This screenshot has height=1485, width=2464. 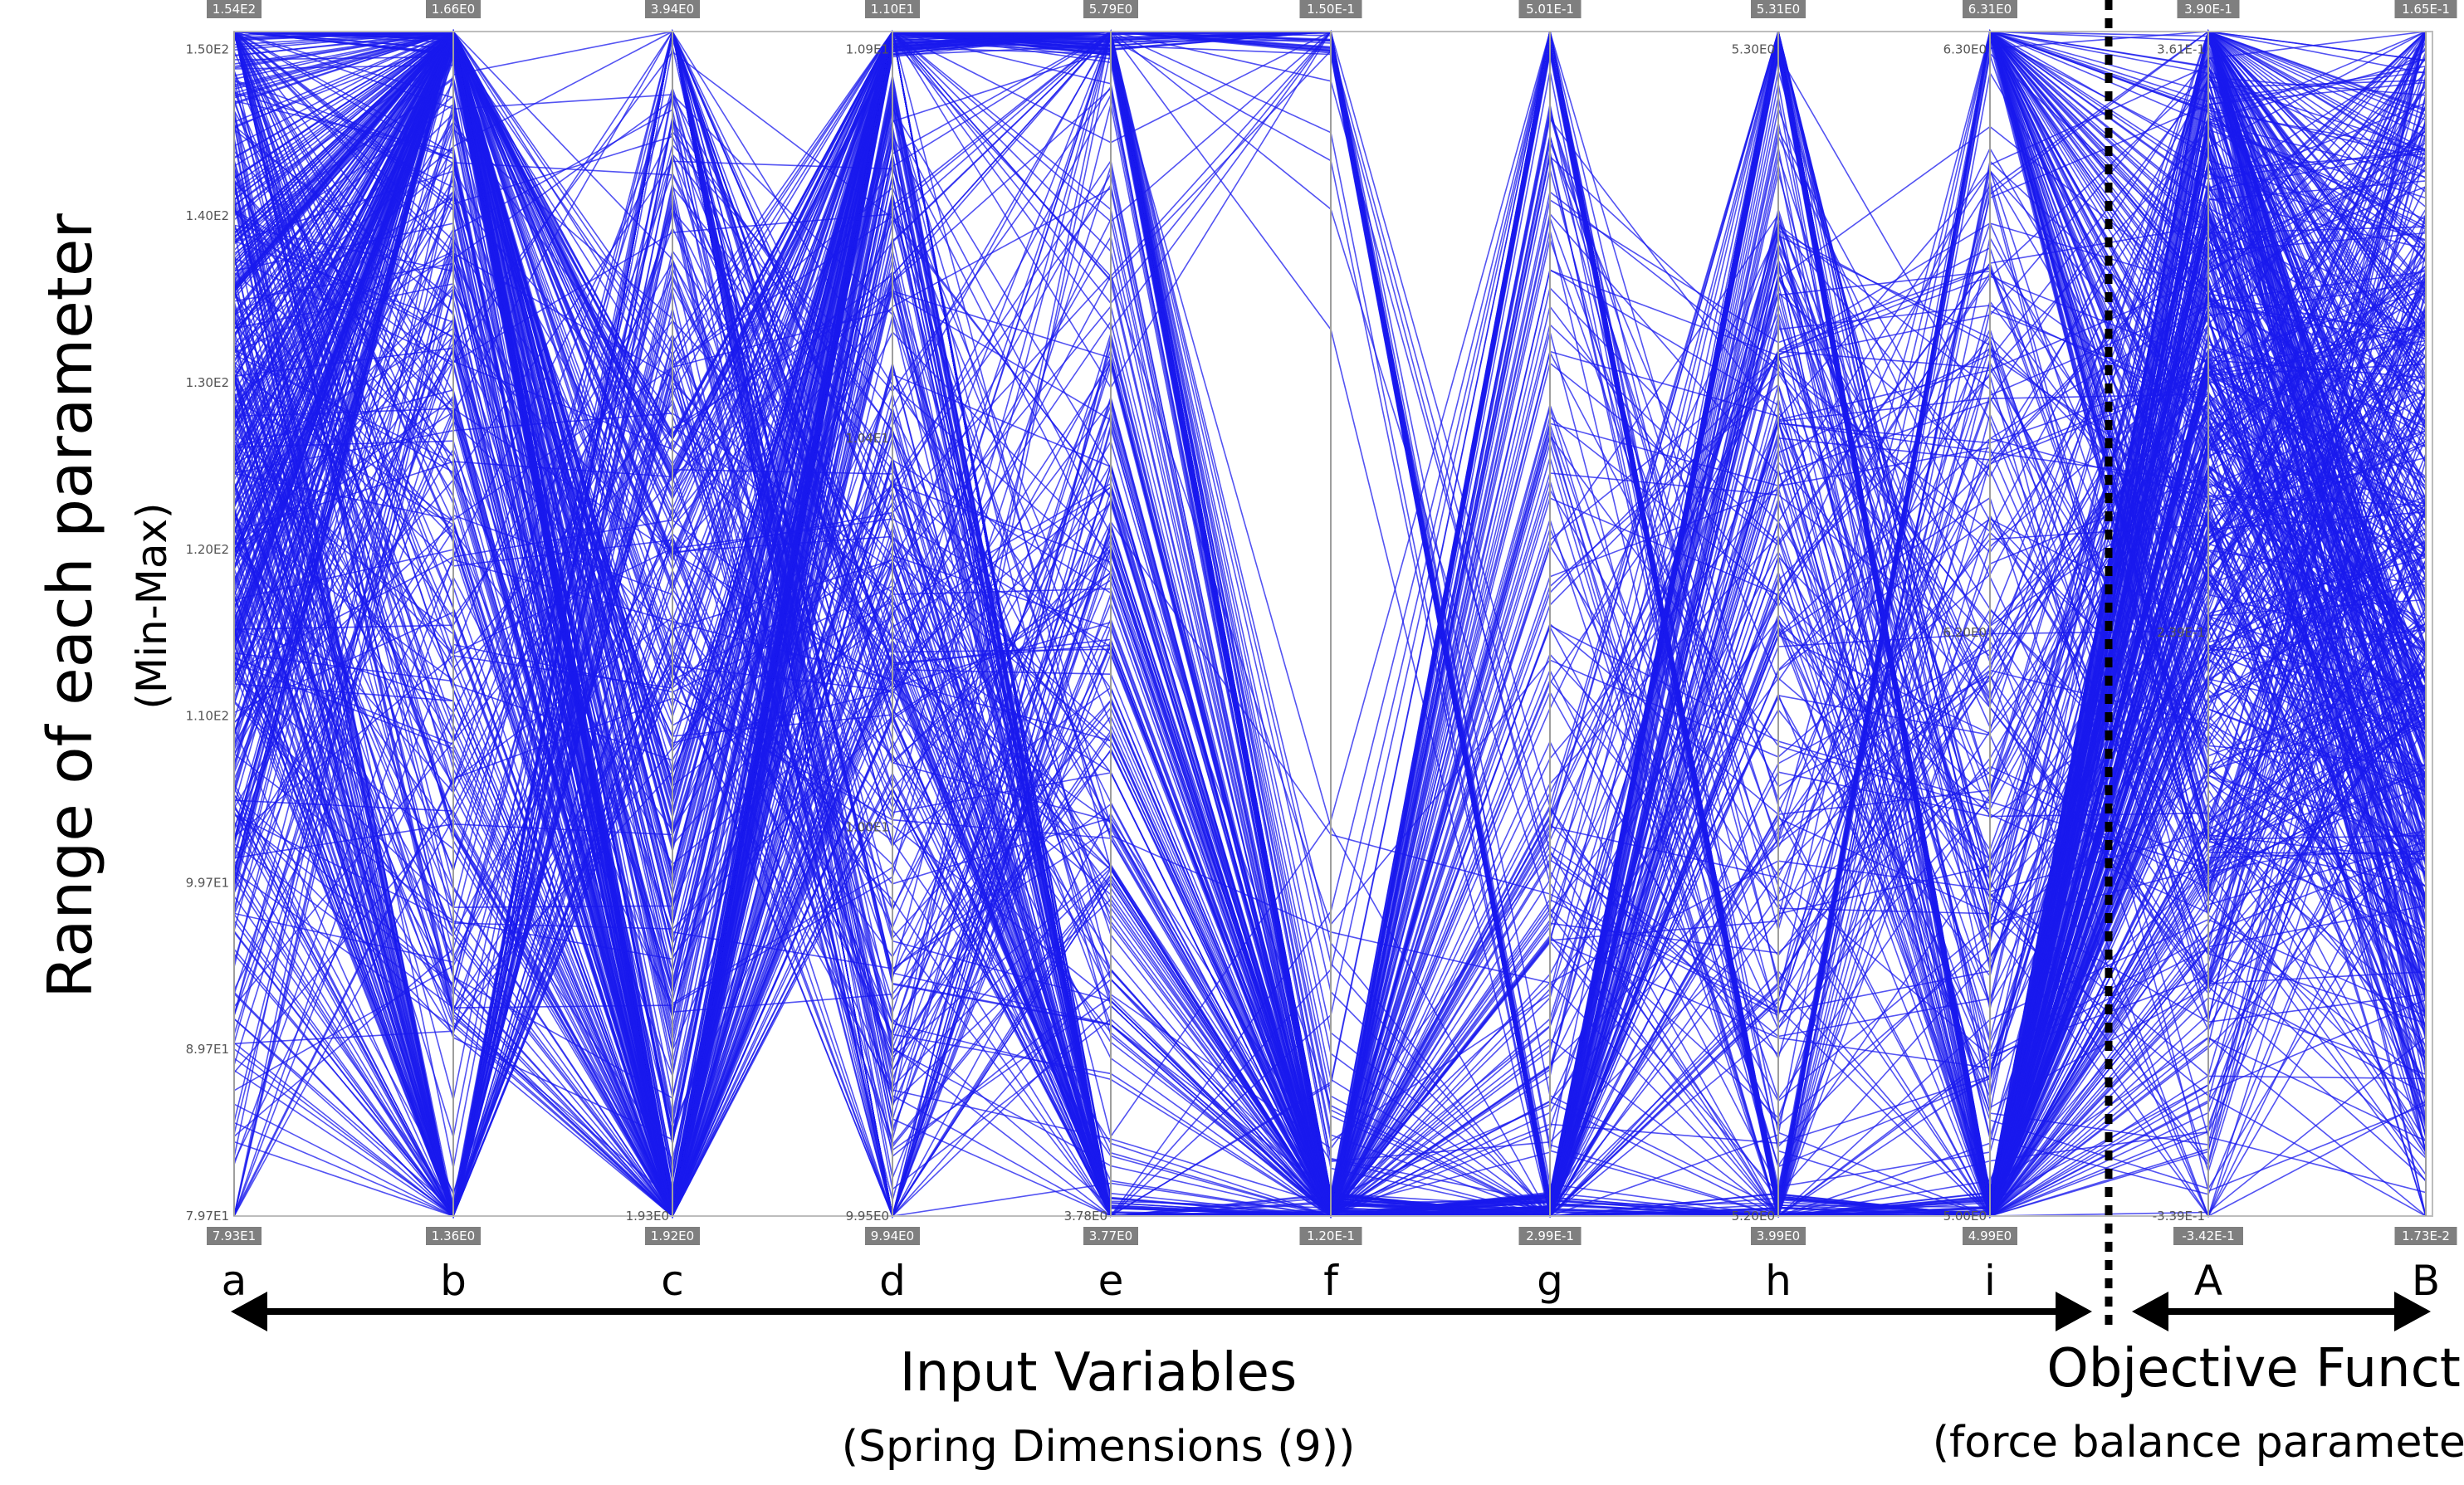 I want to click on axis-min-badge: 2.99E-1, so click(x=1550, y=1236).